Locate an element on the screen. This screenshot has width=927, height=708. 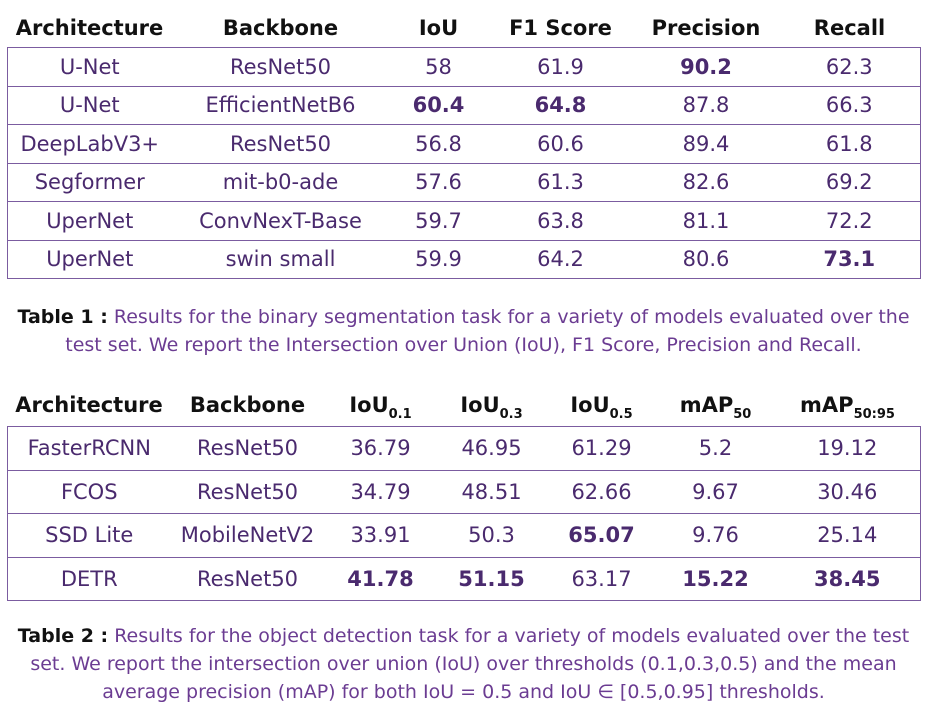
table-cell-best: 15.22 is located at coordinates (715, 578).